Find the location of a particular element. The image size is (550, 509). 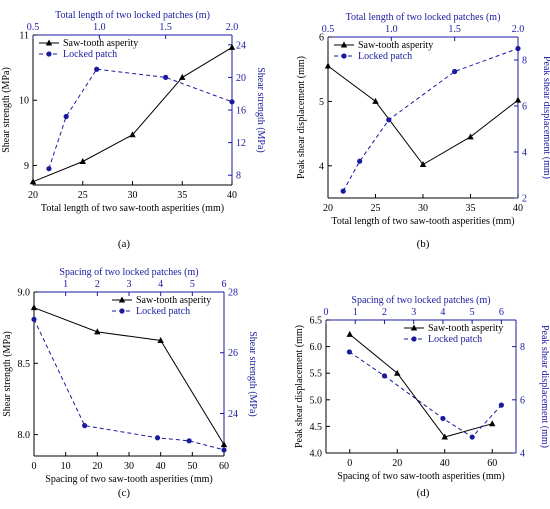

y2-tick-label: 26 is located at coordinates (233, 353).